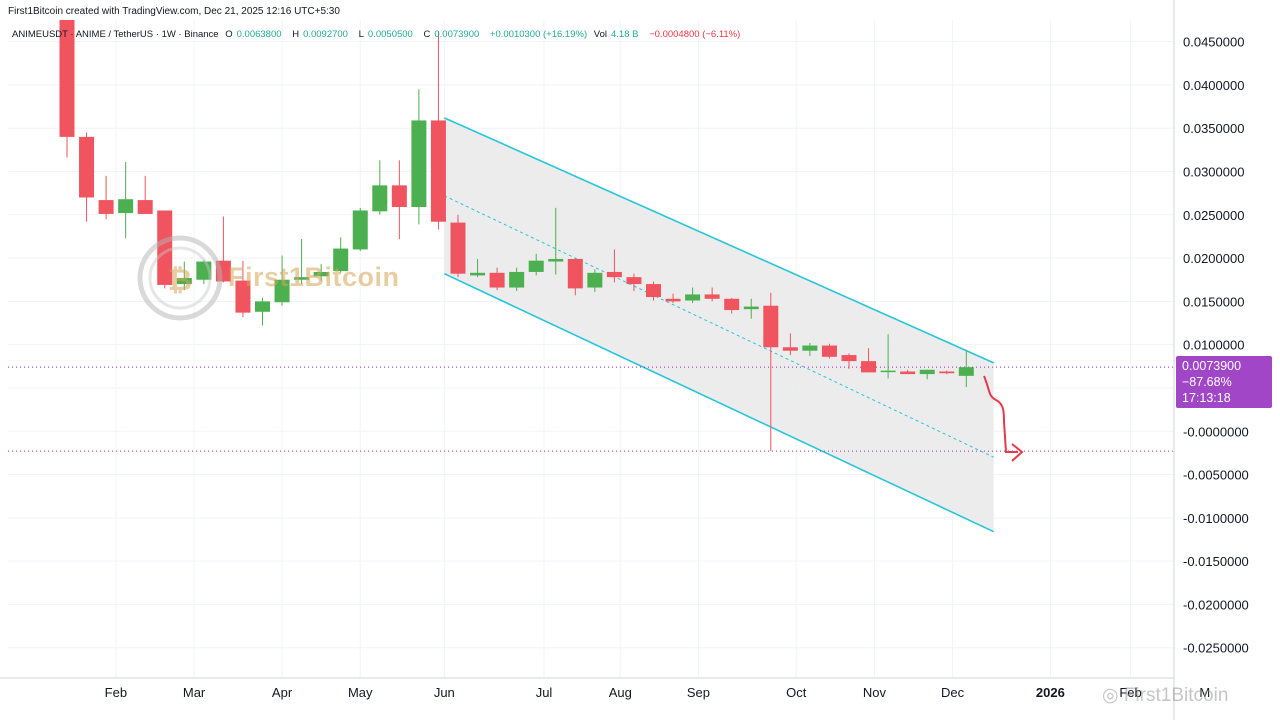 This screenshot has height=720, width=1280. I want to click on low-label: L, so click(361, 34).